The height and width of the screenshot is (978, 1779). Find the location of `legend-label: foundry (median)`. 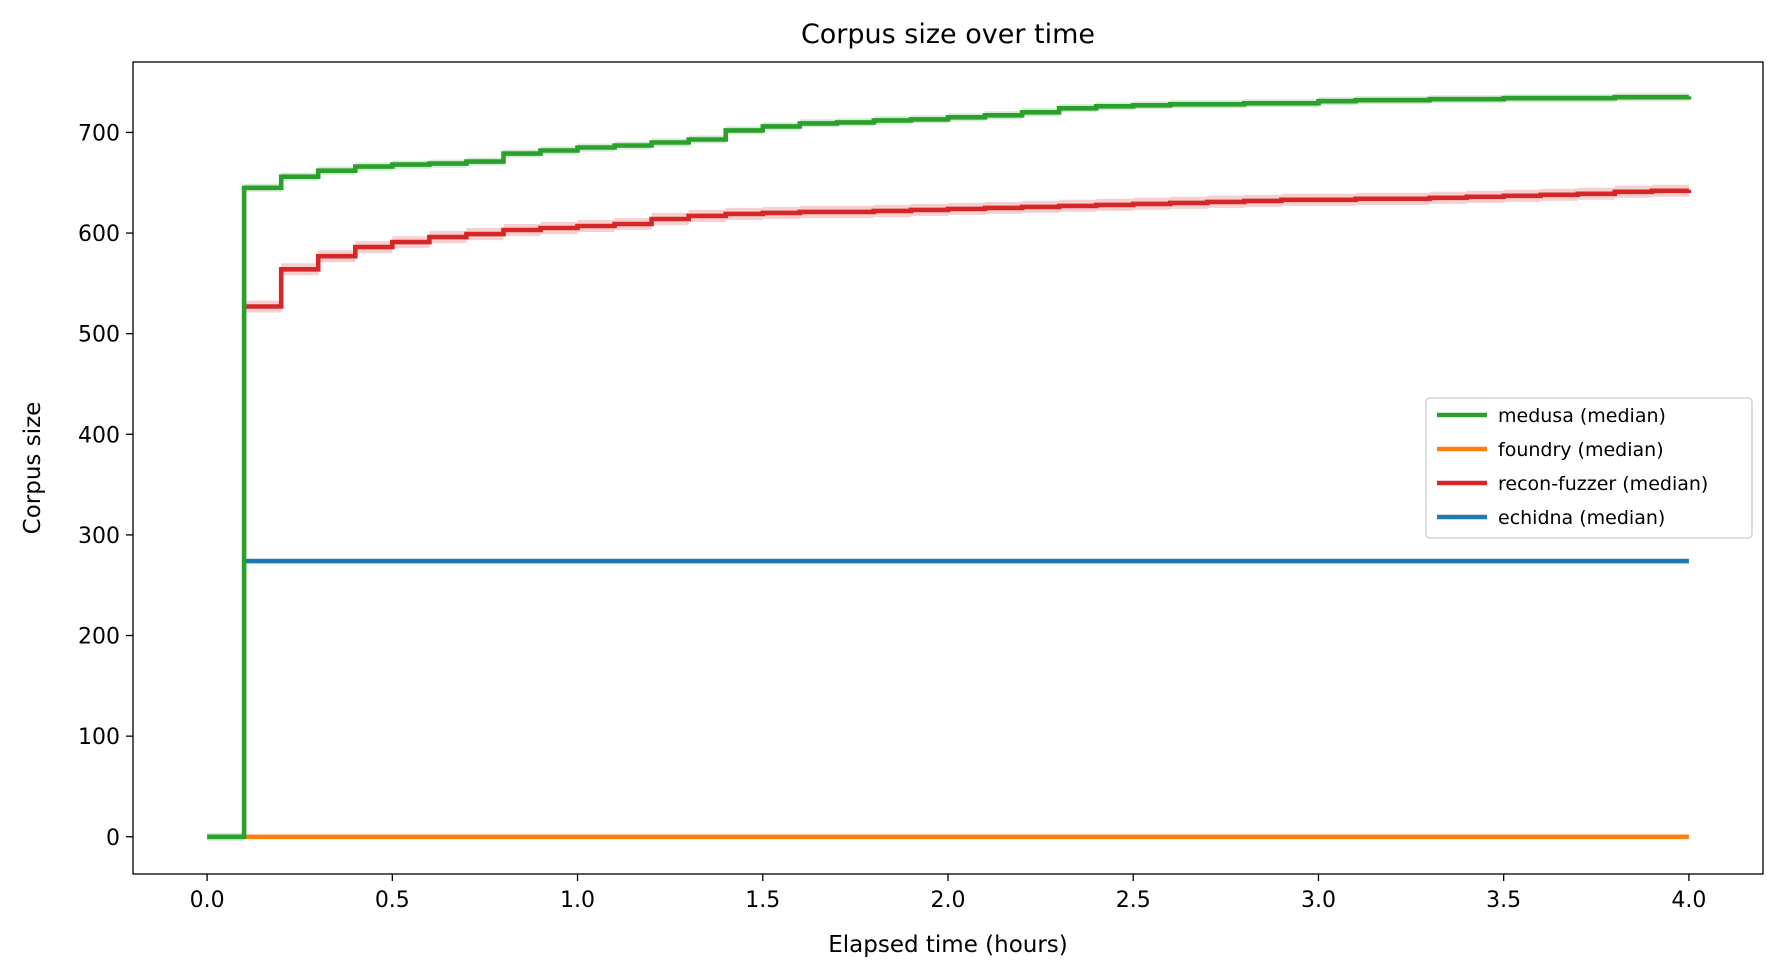

legend-label: foundry (median) is located at coordinates (1581, 450).